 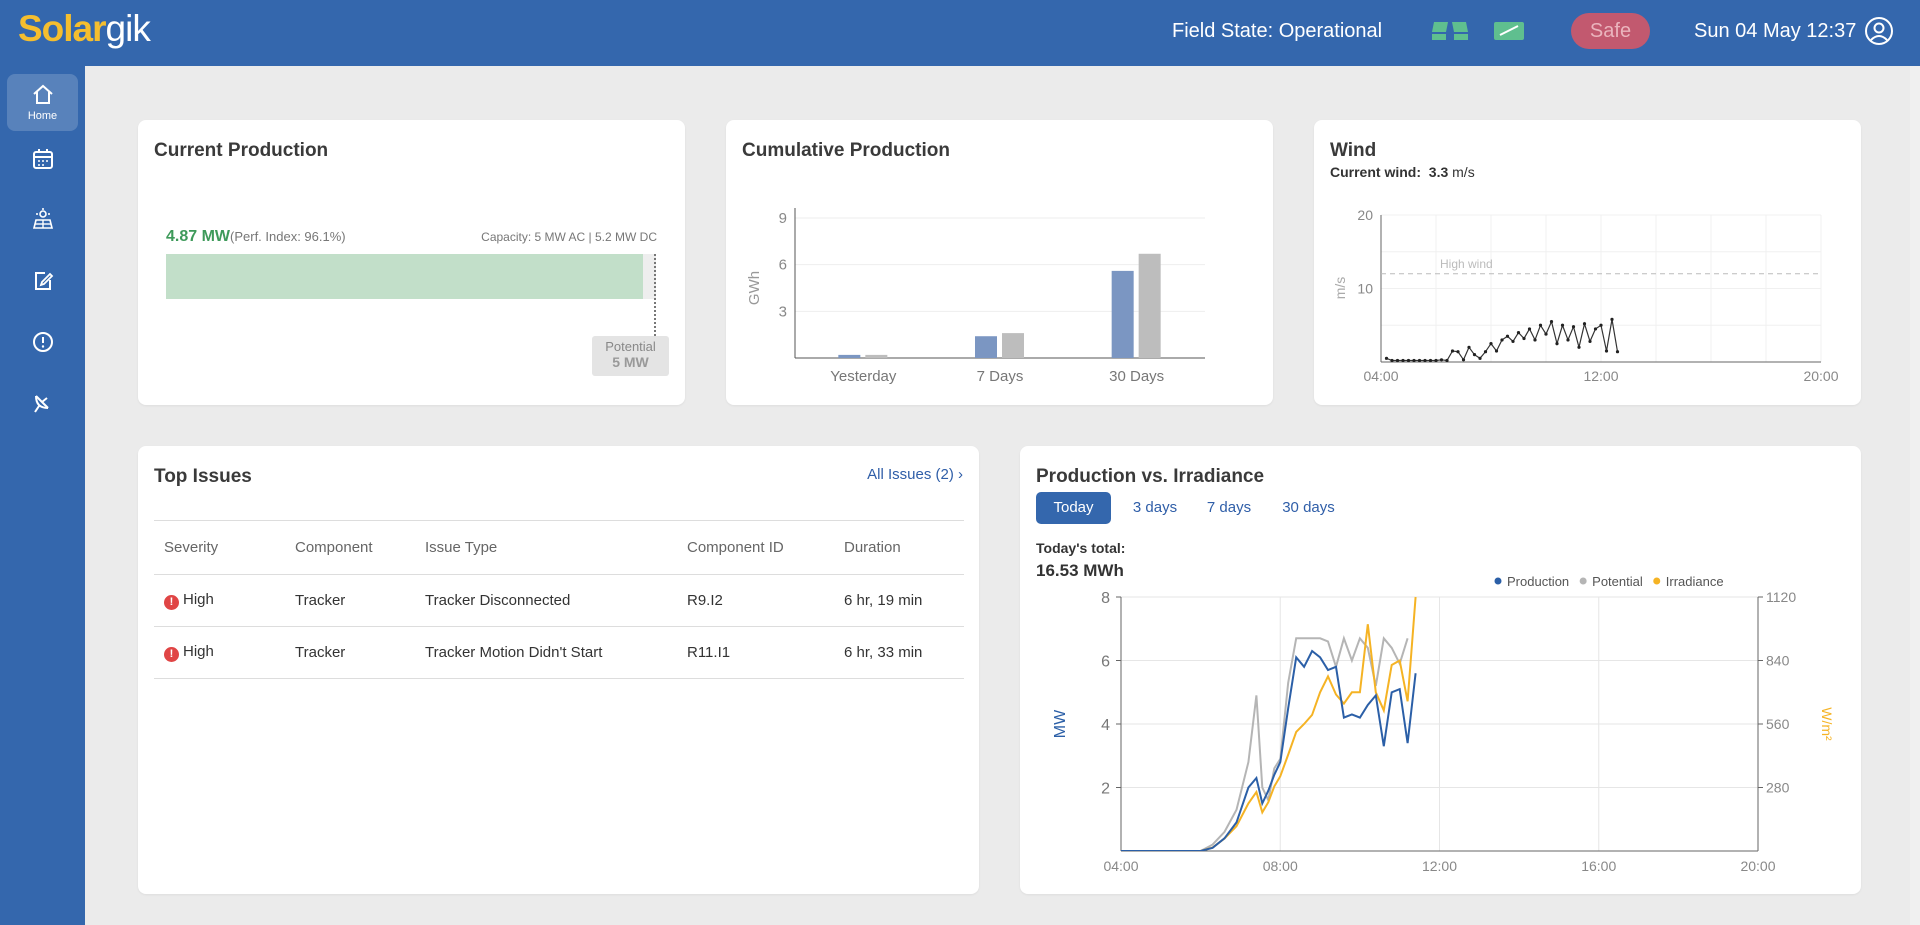 What do you see at coordinates (1879, 31) in the screenshot?
I see `user-account-icon` at bounding box center [1879, 31].